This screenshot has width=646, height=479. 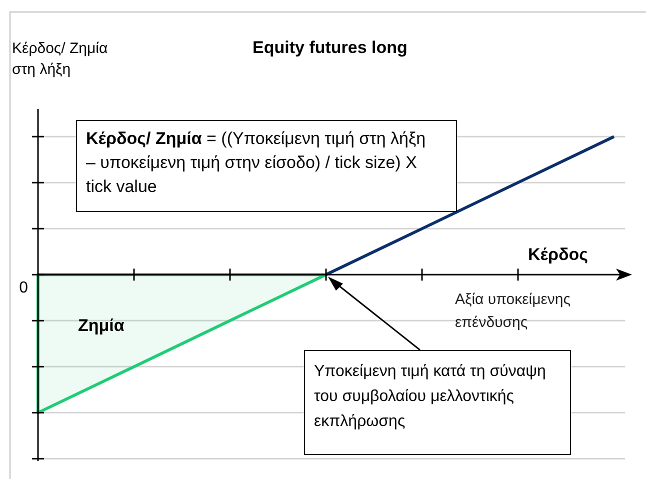 I want to click on annotation: Ζημία, so click(x=101, y=325).